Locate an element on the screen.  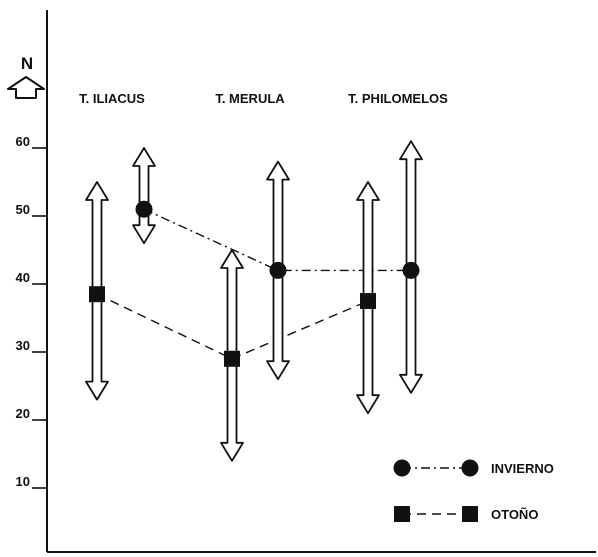
group-label: T. MERULA is located at coordinates (250, 98).